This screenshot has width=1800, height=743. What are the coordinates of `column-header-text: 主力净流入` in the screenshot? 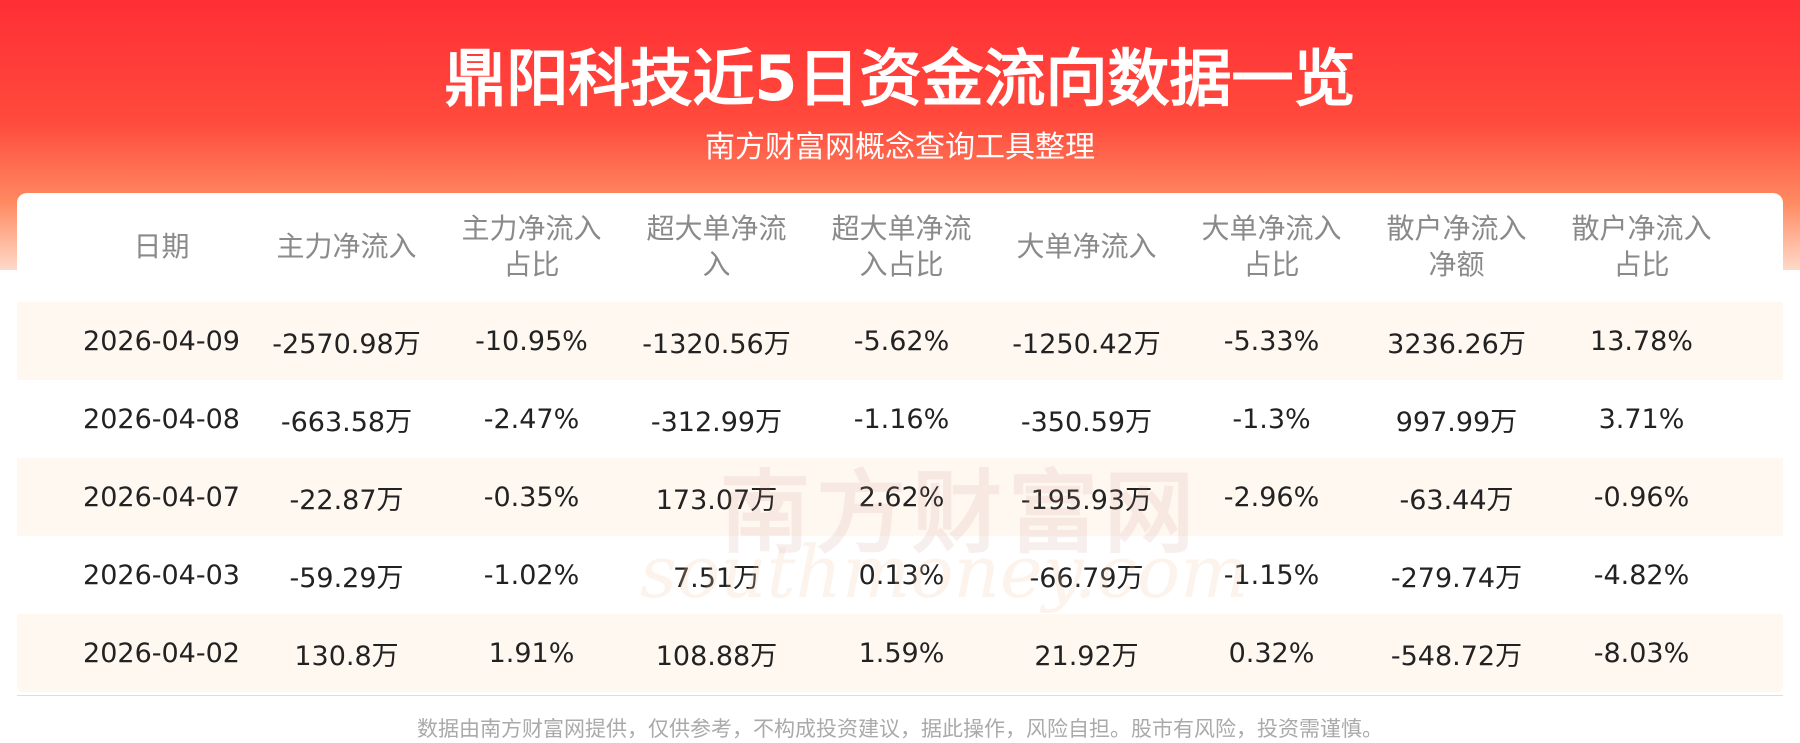 It's located at (346, 246).